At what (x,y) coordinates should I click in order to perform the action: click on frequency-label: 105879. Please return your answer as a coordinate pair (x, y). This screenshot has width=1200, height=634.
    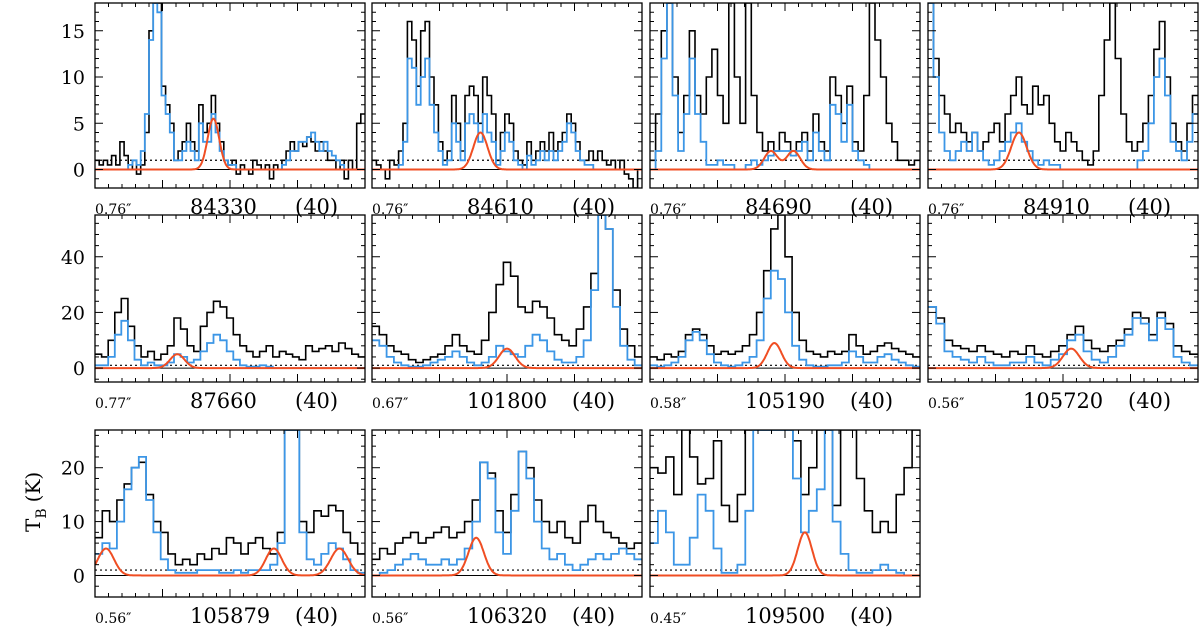
    Looking at the image, I should click on (230, 616).